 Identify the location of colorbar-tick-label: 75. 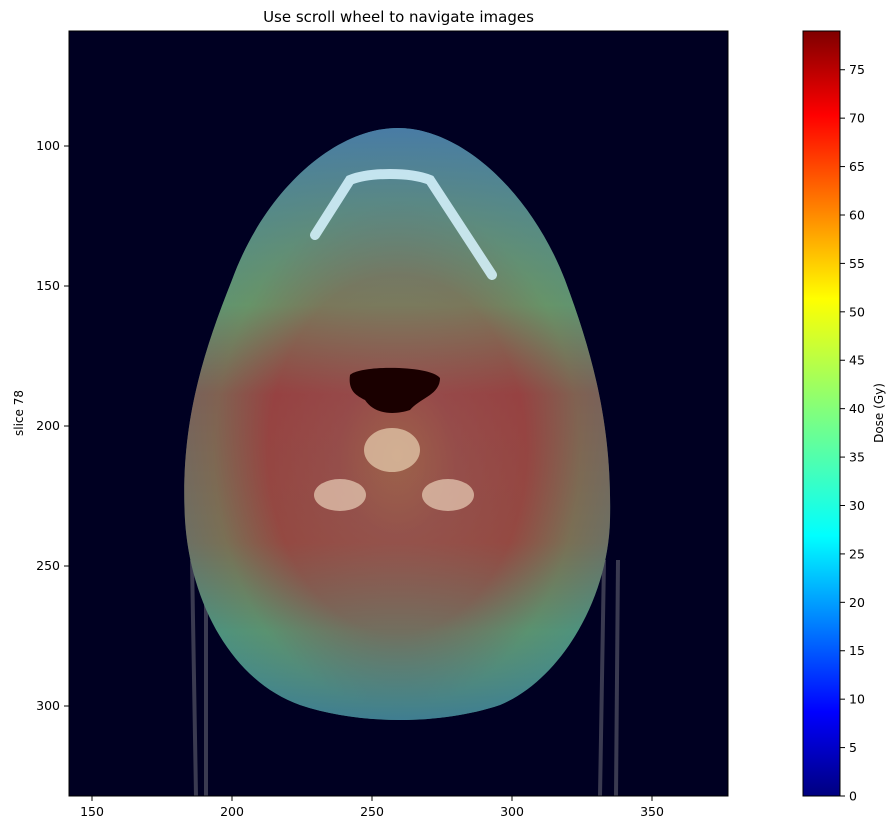
(857, 69).